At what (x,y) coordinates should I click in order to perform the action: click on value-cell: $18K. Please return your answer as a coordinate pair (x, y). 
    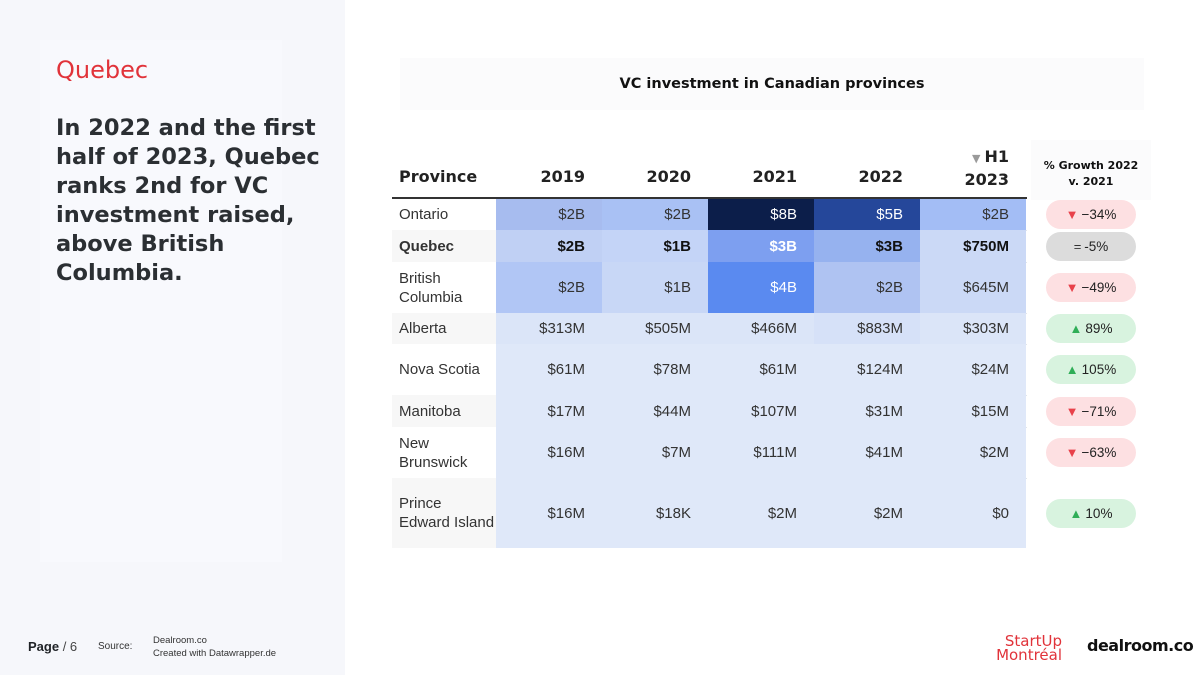
    Looking at the image, I should click on (655, 513).